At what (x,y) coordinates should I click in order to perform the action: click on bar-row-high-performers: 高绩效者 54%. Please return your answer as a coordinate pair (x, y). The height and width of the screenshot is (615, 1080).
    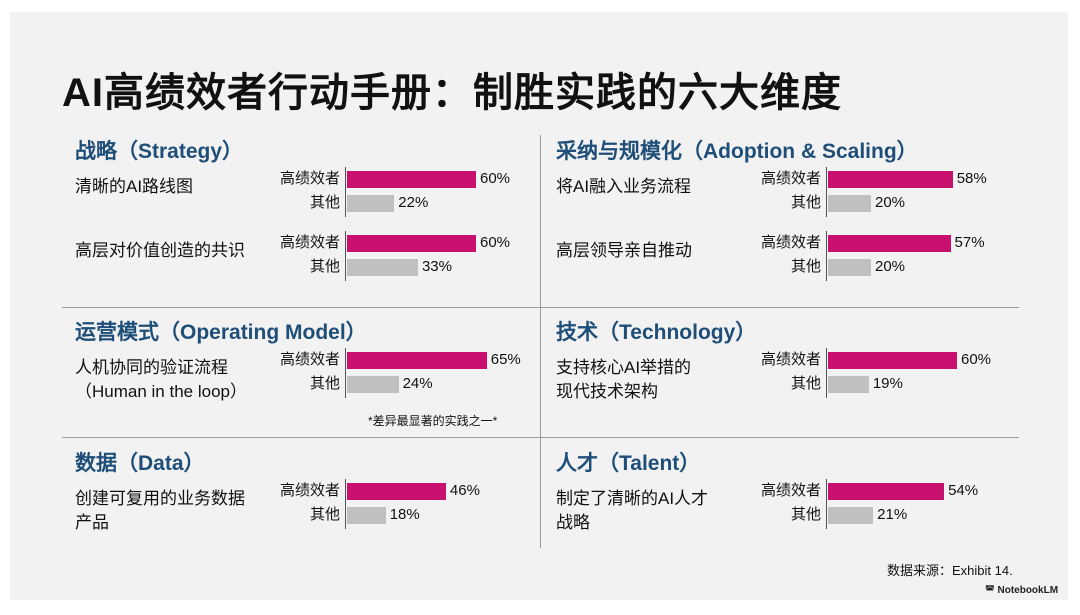
    Looking at the image, I should click on (786, 491).